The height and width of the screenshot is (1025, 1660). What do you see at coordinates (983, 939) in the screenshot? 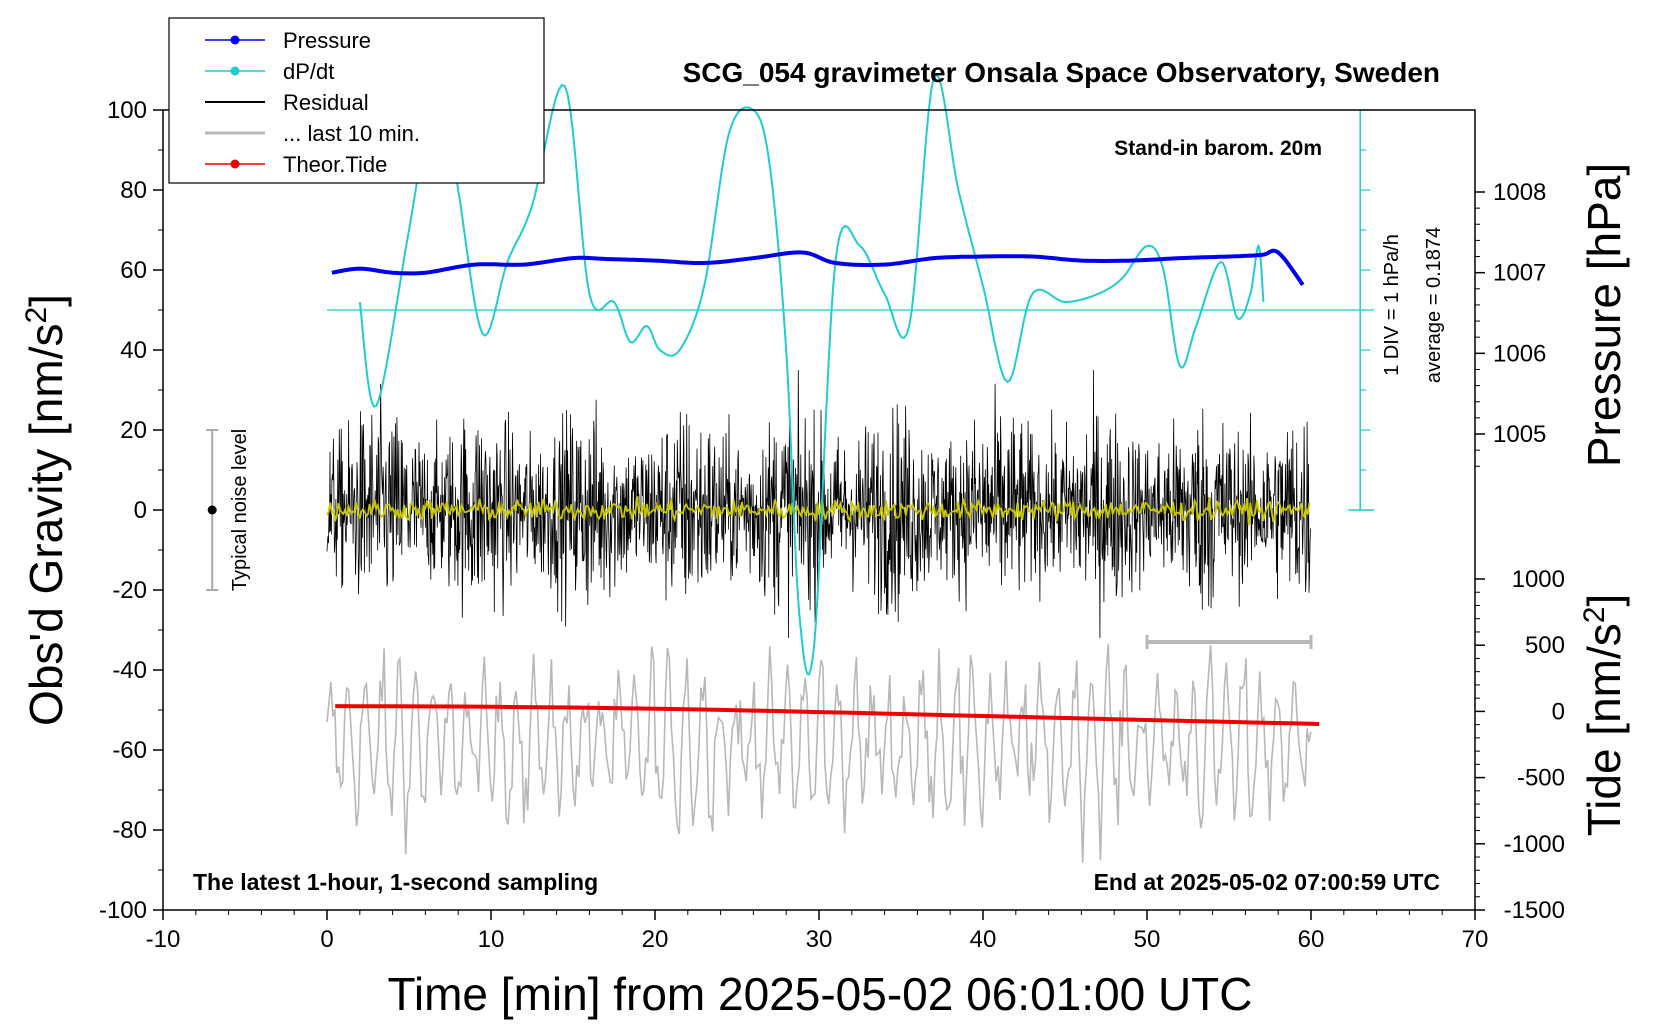
I see `x-tick-label: 40` at bounding box center [983, 939].